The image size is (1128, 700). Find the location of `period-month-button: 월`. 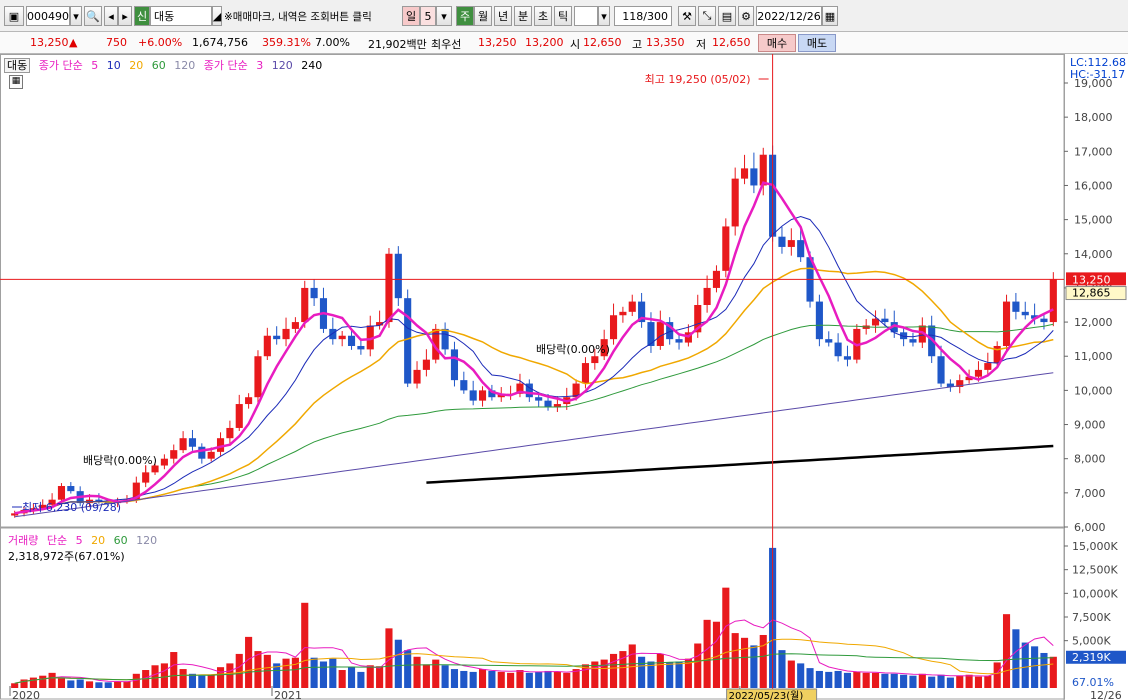

period-month-button: 월 is located at coordinates (483, 16).